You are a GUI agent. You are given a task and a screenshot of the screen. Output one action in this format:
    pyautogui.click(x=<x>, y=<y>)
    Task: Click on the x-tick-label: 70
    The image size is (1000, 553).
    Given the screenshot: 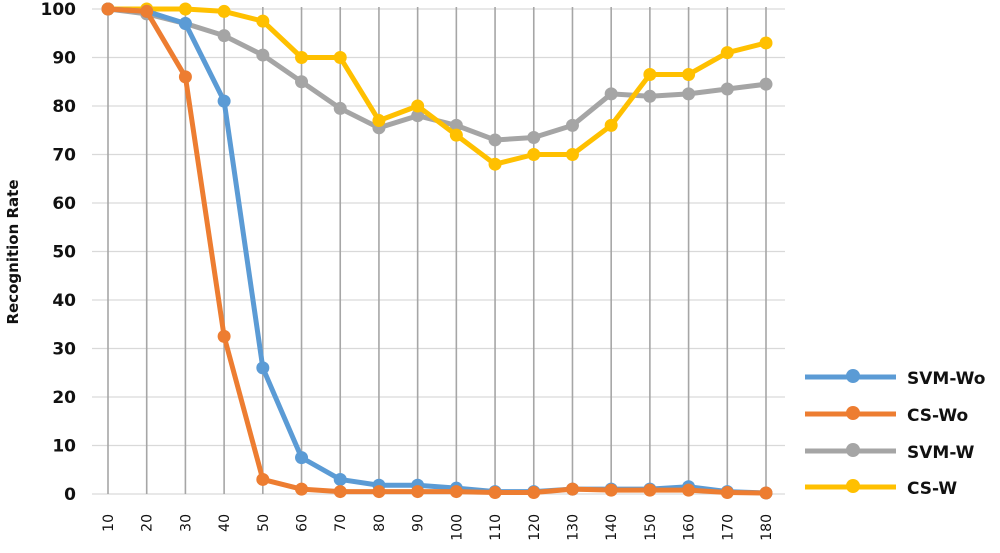 What is the action you would take?
    pyautogui.click(x=341, y=523)
    